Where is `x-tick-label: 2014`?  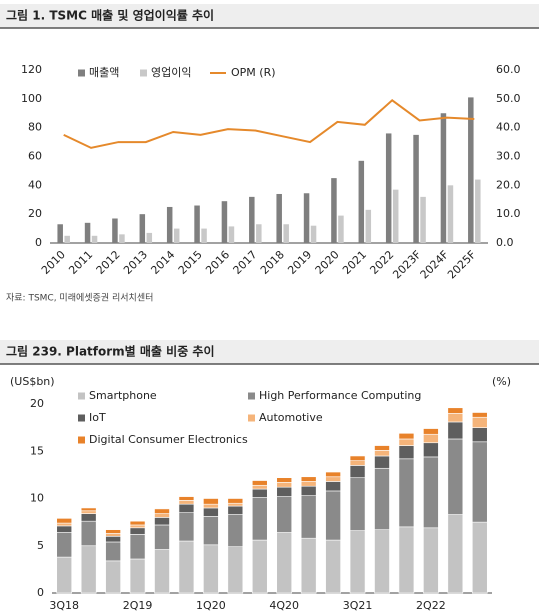 x-tick-label: 2014 is located at coordinates (162, 262).